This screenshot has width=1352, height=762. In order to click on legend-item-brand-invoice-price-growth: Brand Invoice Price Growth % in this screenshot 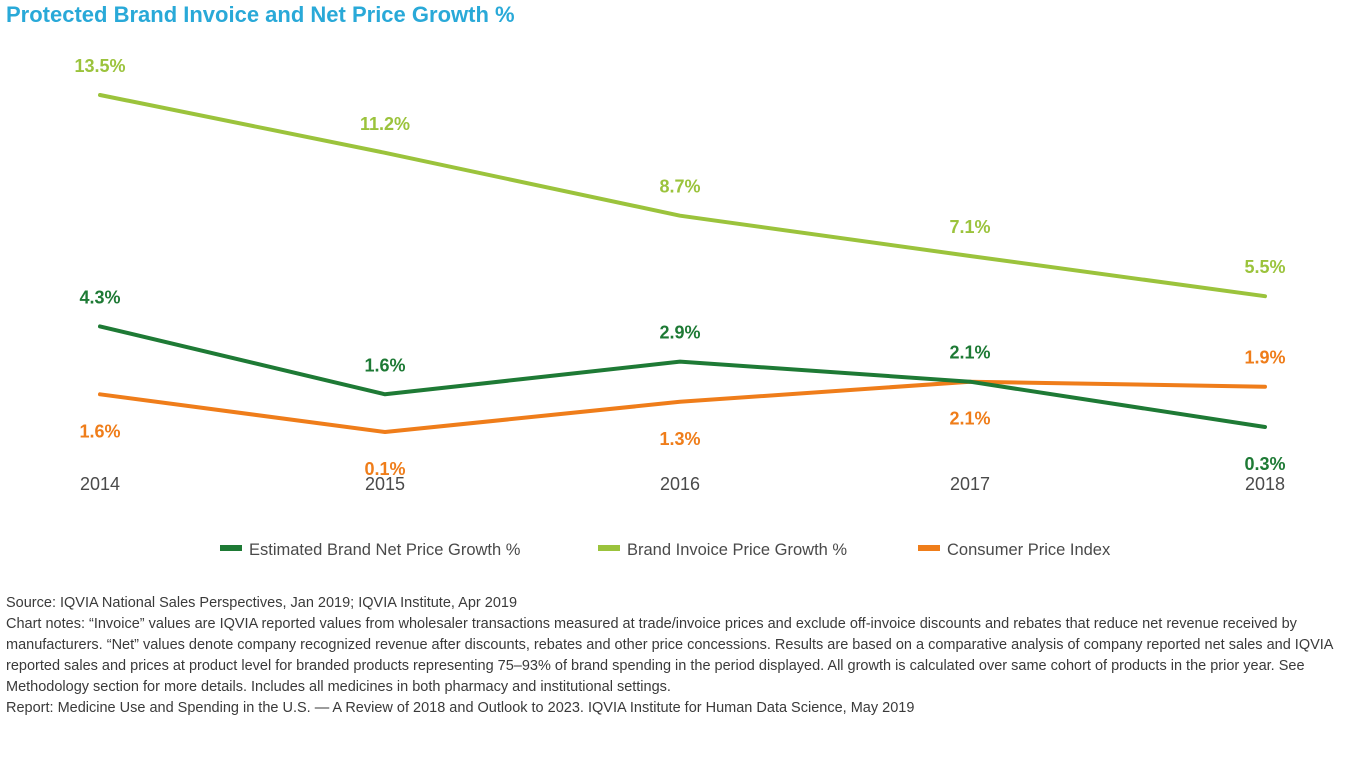, I will do `click(722, 550)`.